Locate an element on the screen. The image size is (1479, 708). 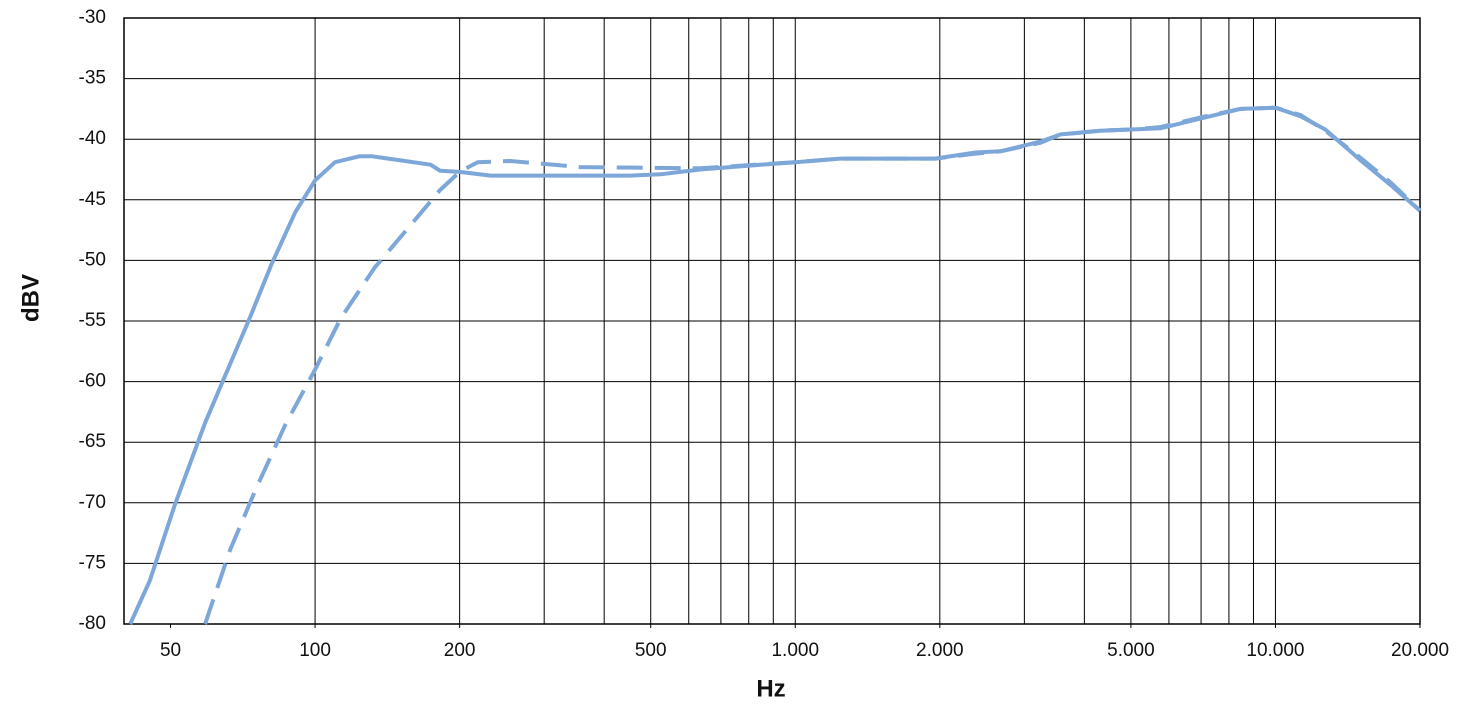
x-tick-label: 1.000 is located at coordinates (795, 650).